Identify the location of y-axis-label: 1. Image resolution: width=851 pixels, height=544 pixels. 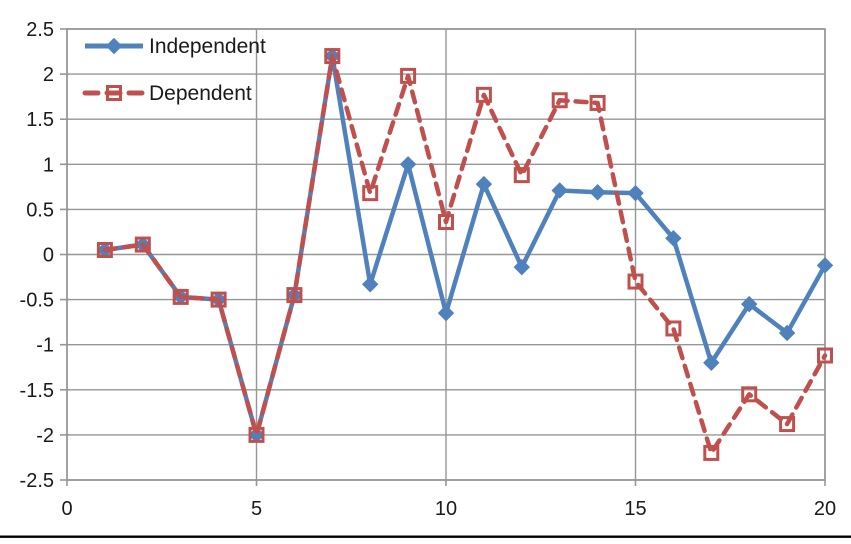
(48, 165).